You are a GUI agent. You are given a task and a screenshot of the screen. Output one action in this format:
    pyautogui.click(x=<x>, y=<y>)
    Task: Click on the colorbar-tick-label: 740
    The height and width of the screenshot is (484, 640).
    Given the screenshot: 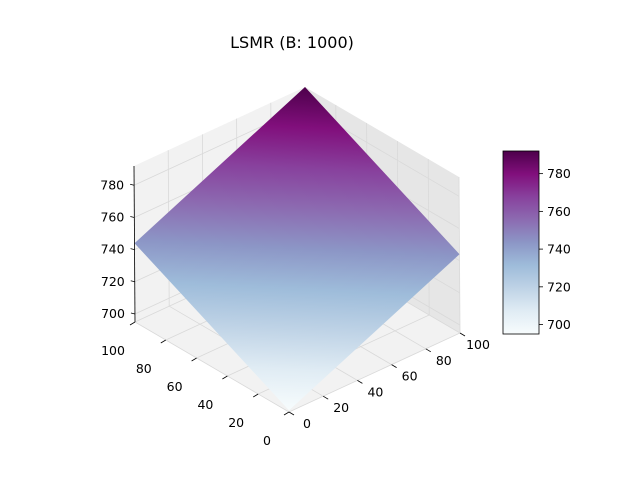 What is the action you would take?
    pyautogui.click(x=559, y=249)
    